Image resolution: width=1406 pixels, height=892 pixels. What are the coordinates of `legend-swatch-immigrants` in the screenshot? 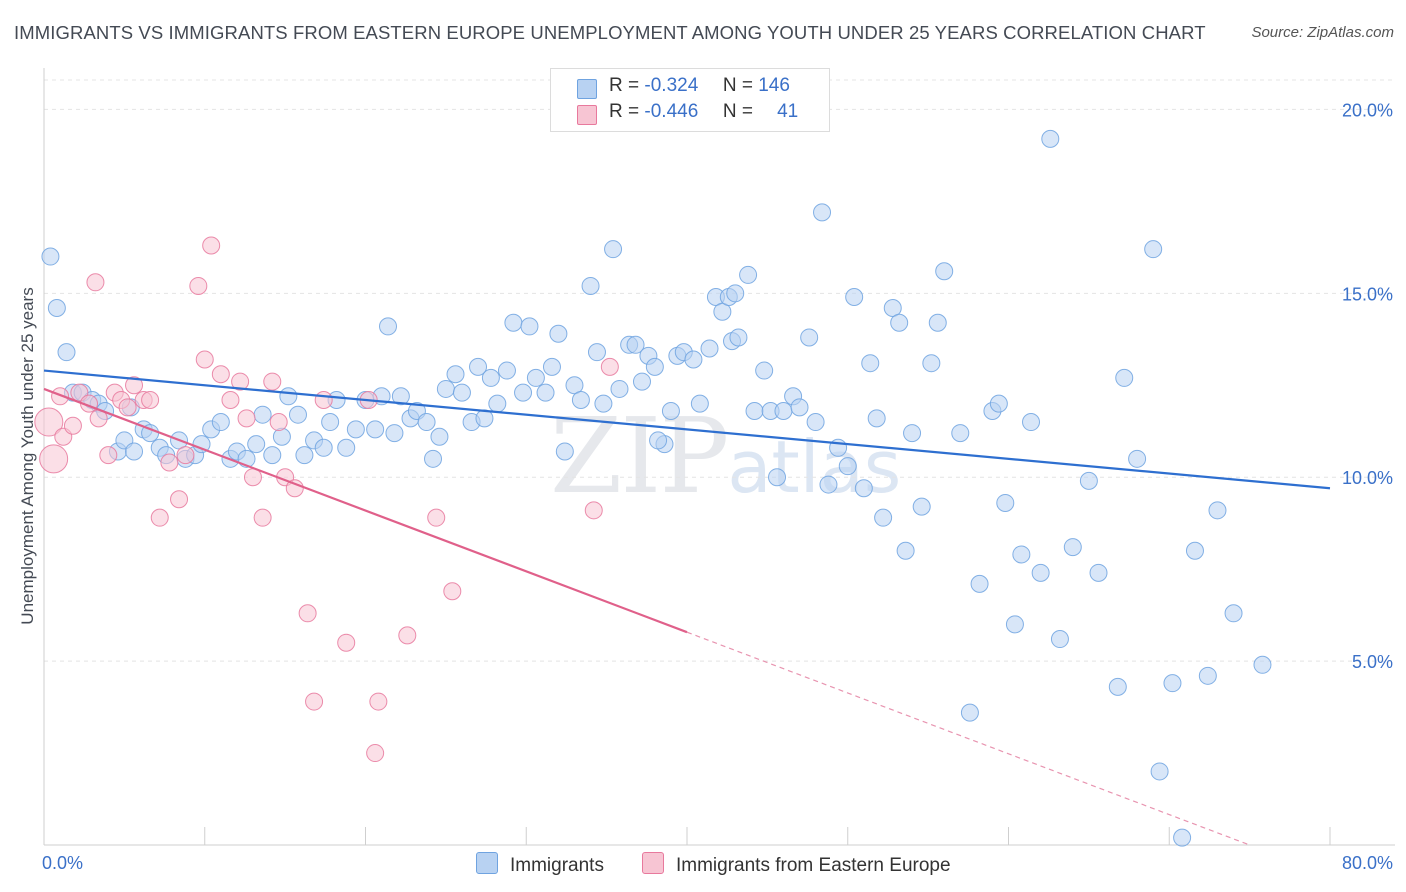 It's located at (587, 89).